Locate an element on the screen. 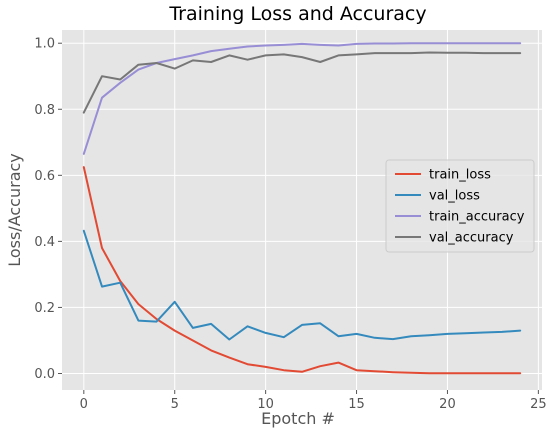  y-tick-label: 0.0 is located at coordinates (44, 374).